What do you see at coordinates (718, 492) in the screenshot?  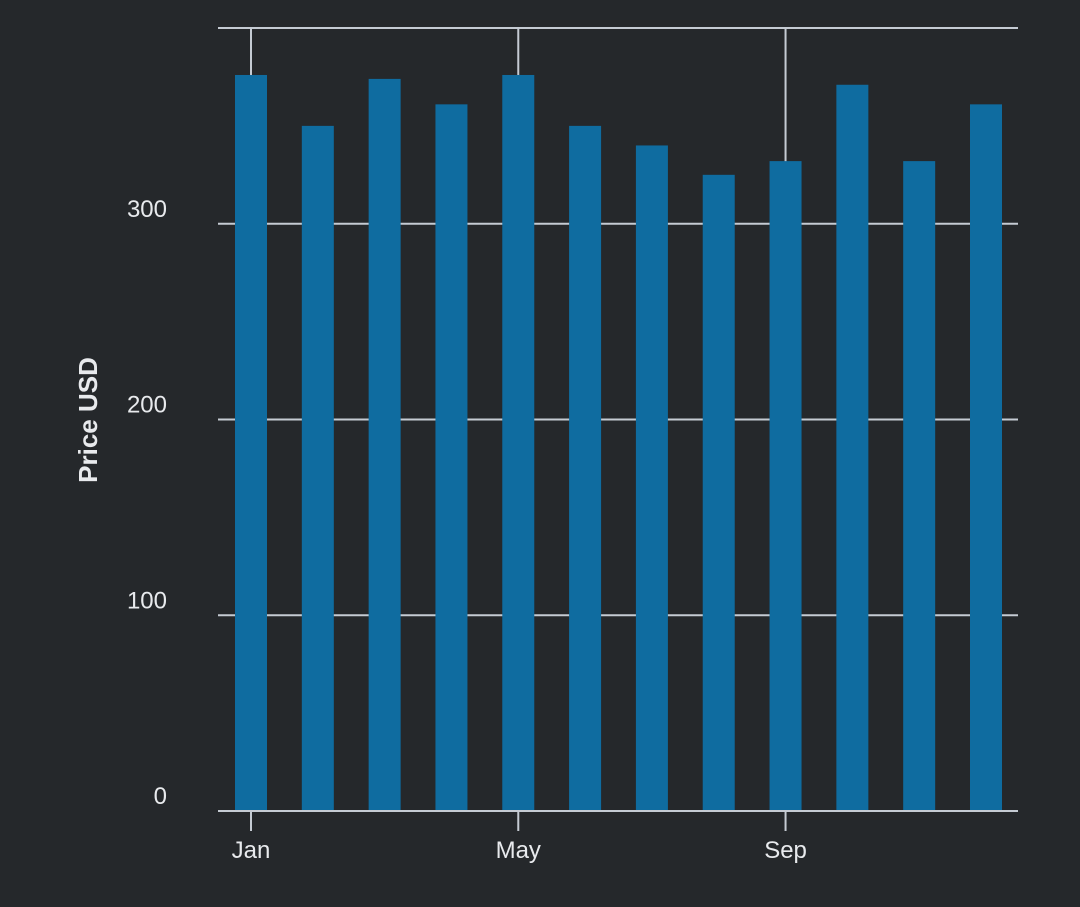 I see `bar-aug` at bounding box center [718, 492].